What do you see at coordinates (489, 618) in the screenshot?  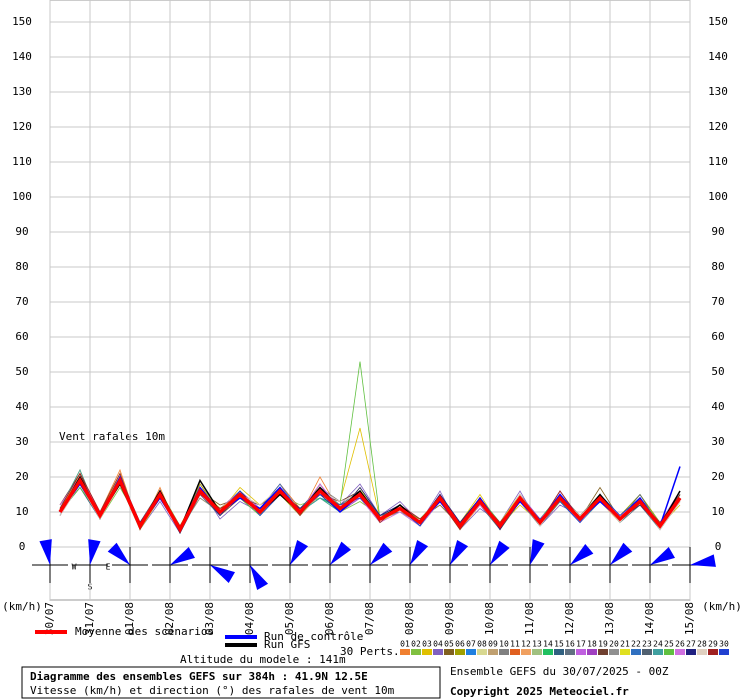 I see `x-tick-label: 10/08` at bounding box center [489, 618].